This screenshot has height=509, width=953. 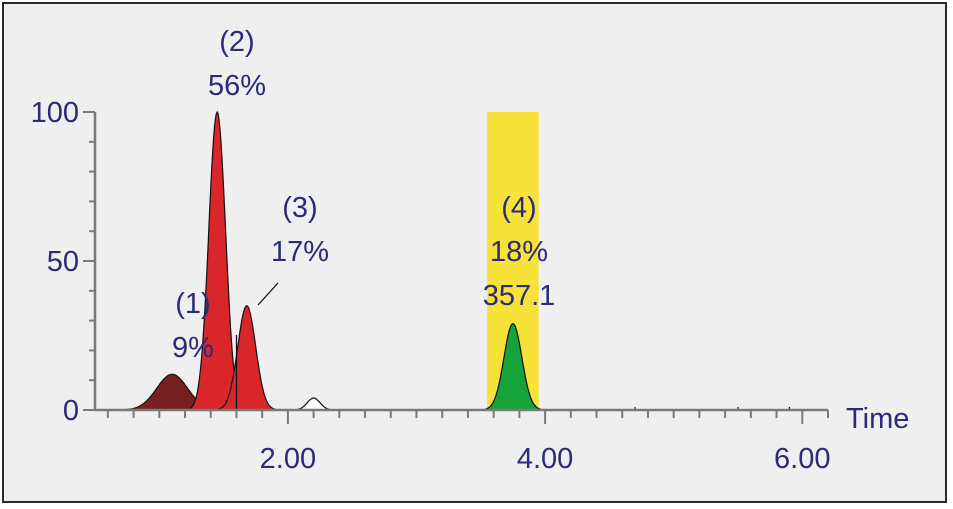 I want to click on peak-4-label-1: 18%, so click(x=519, y=252).